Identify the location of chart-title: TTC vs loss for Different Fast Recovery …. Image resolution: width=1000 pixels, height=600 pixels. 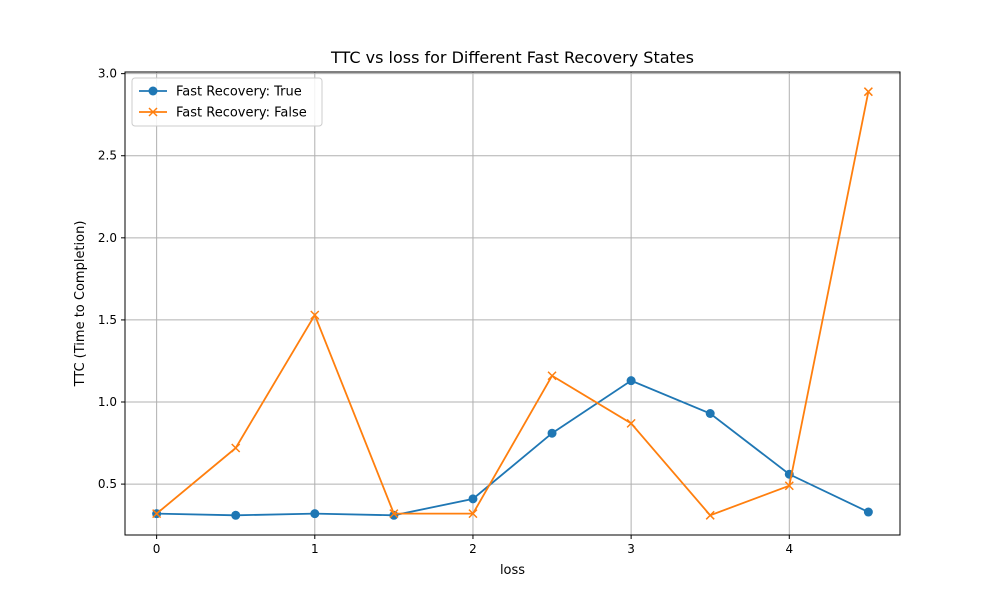
(512, 57).